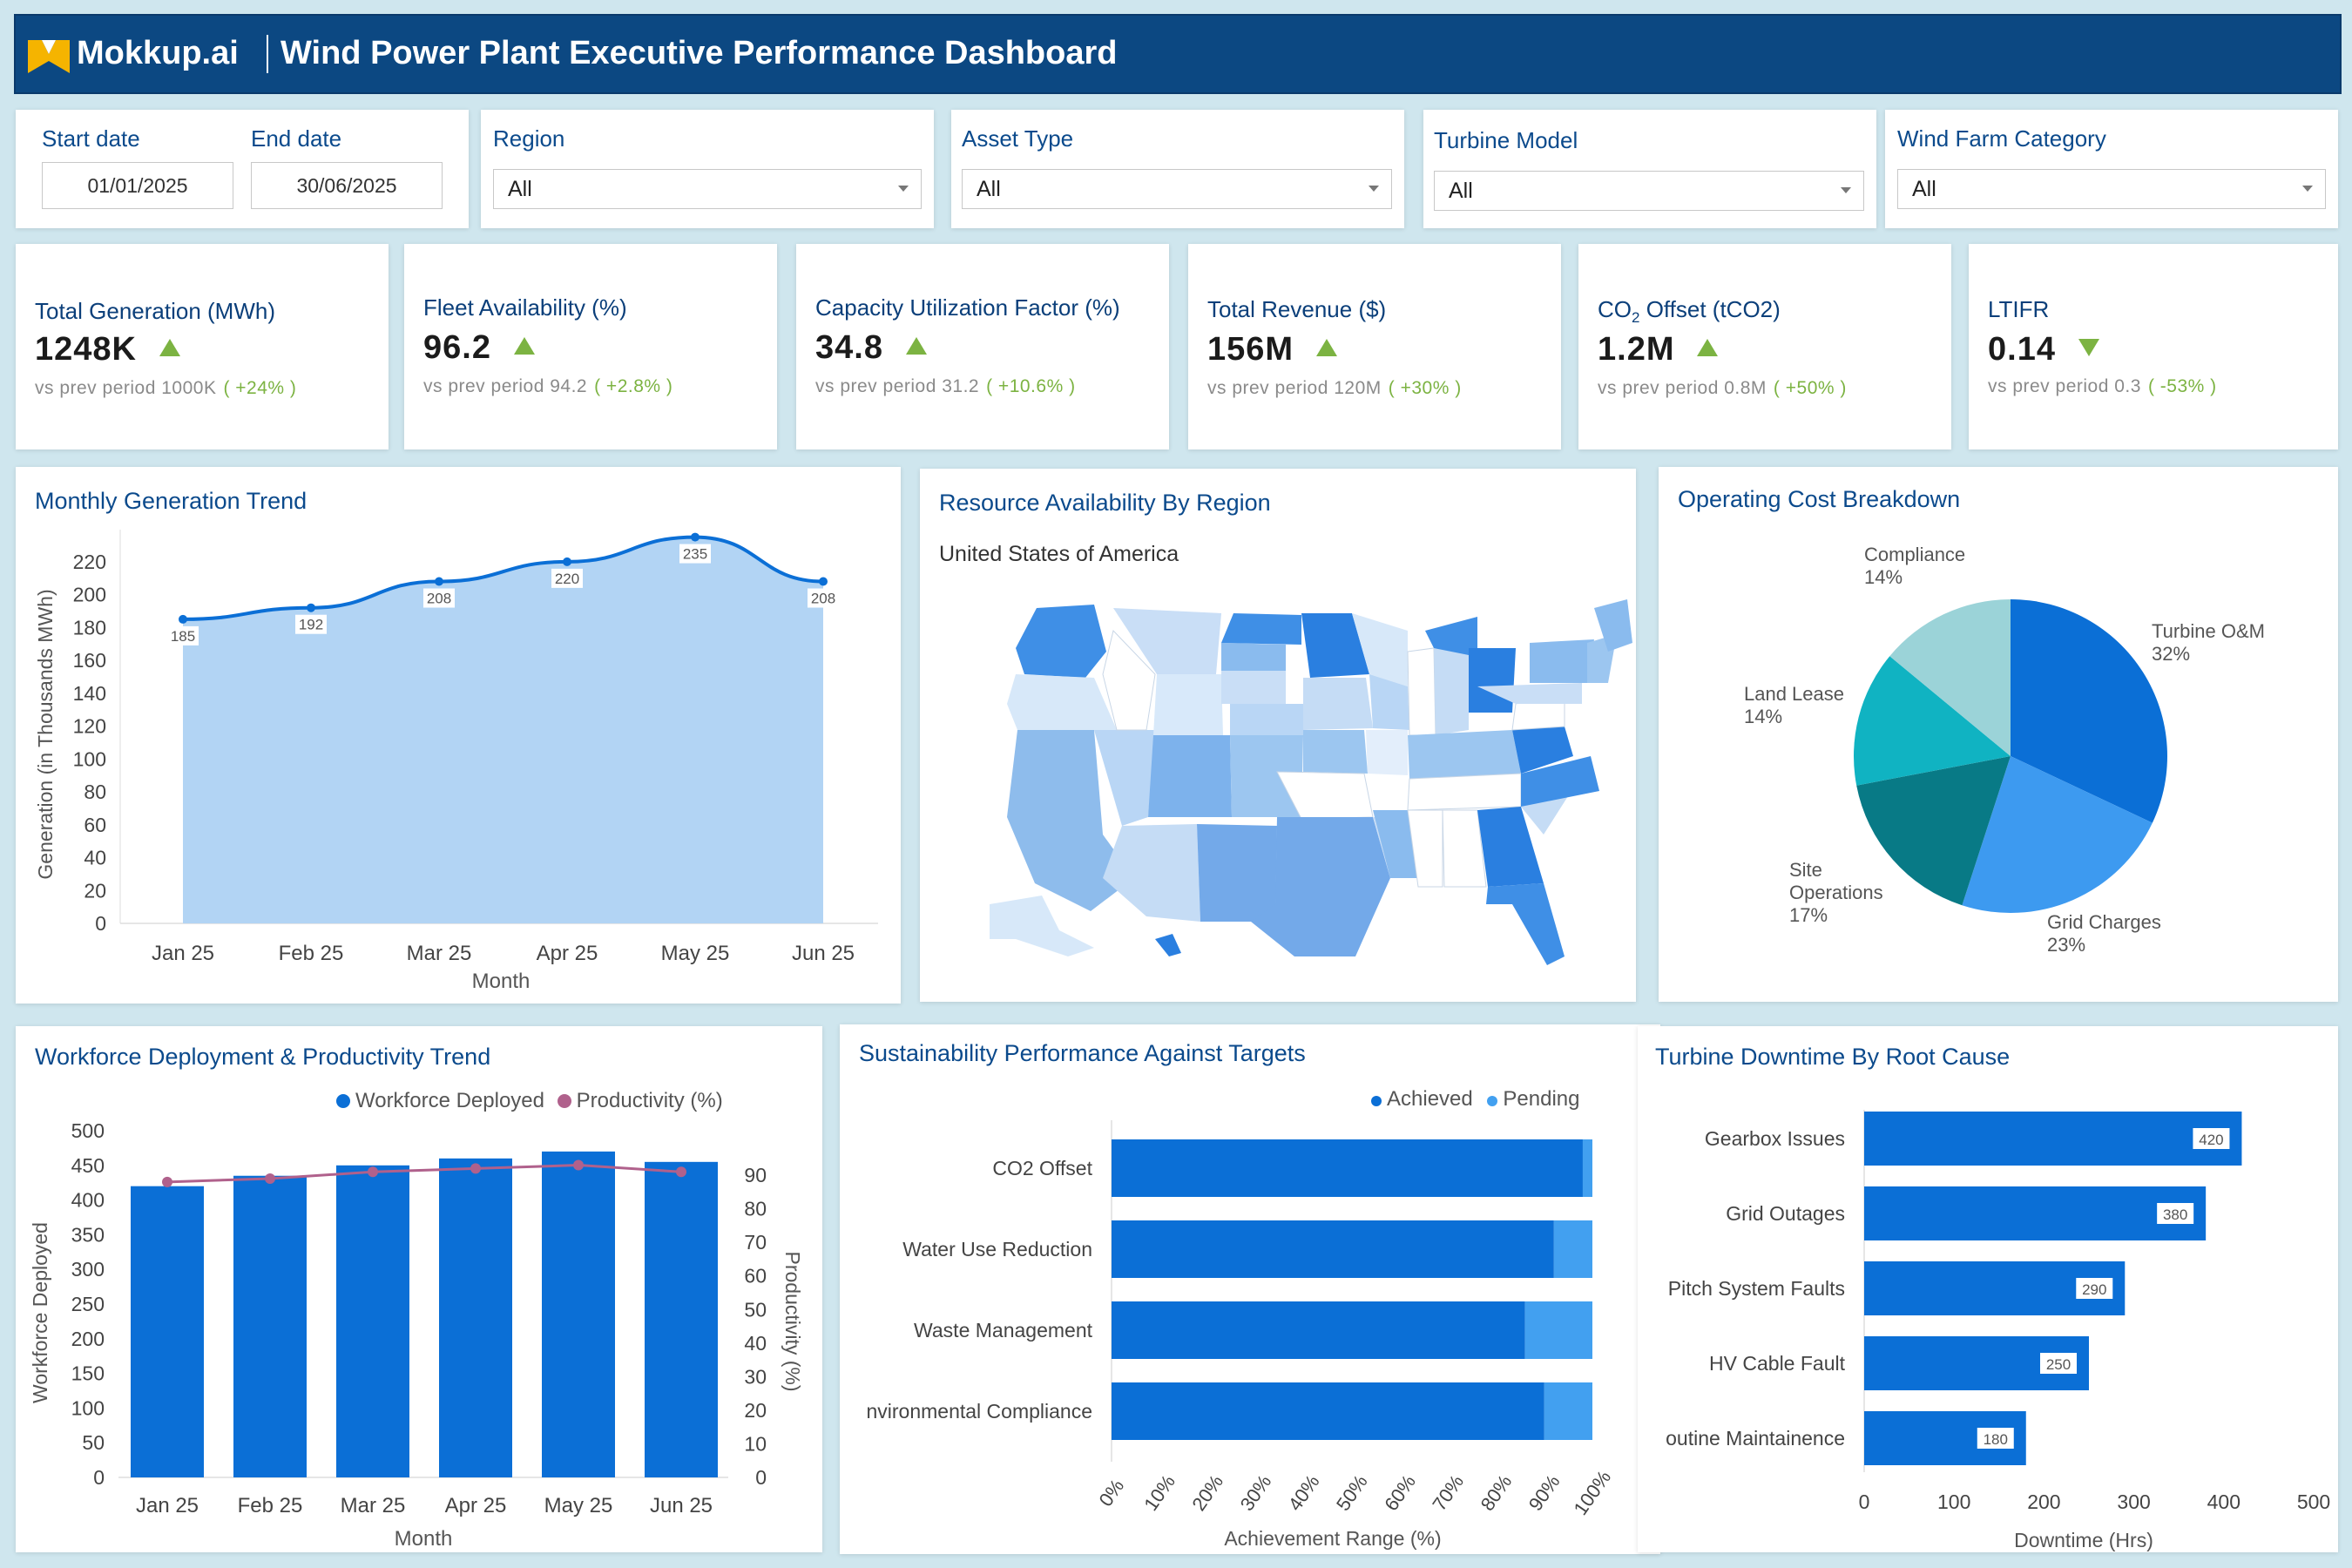  Describe the element at coordinates (1649, 191) in the screenshot. I see `turbine-model-select: All` at that location.